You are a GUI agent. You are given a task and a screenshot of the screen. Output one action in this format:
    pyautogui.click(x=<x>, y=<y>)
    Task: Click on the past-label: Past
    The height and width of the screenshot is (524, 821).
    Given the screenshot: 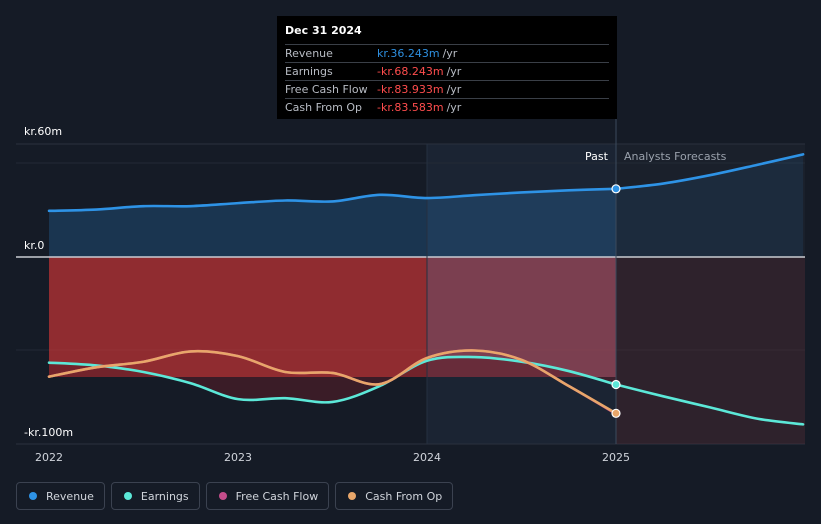 What is the action you would take?
    pyautogui.click(x=596, y=156)
    